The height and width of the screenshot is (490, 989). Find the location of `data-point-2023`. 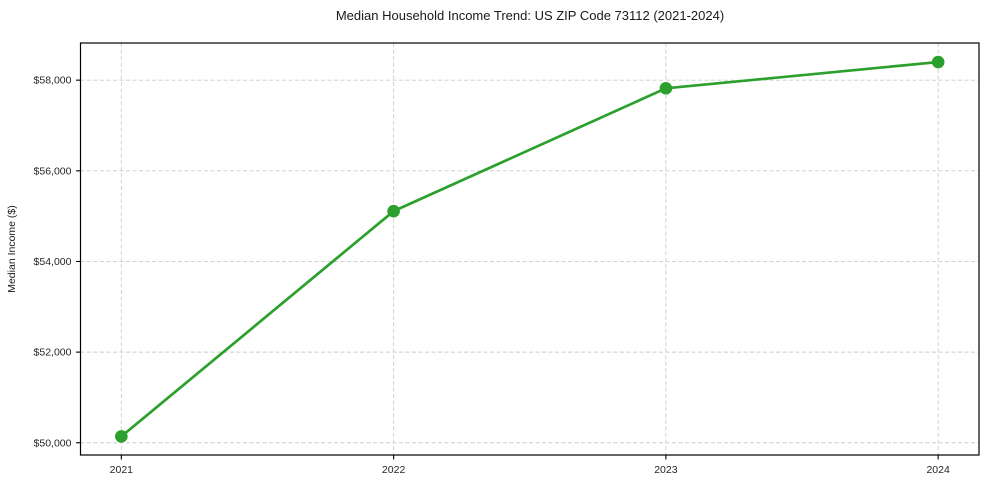

data-point-2023 is located at coordinates (666, 88).